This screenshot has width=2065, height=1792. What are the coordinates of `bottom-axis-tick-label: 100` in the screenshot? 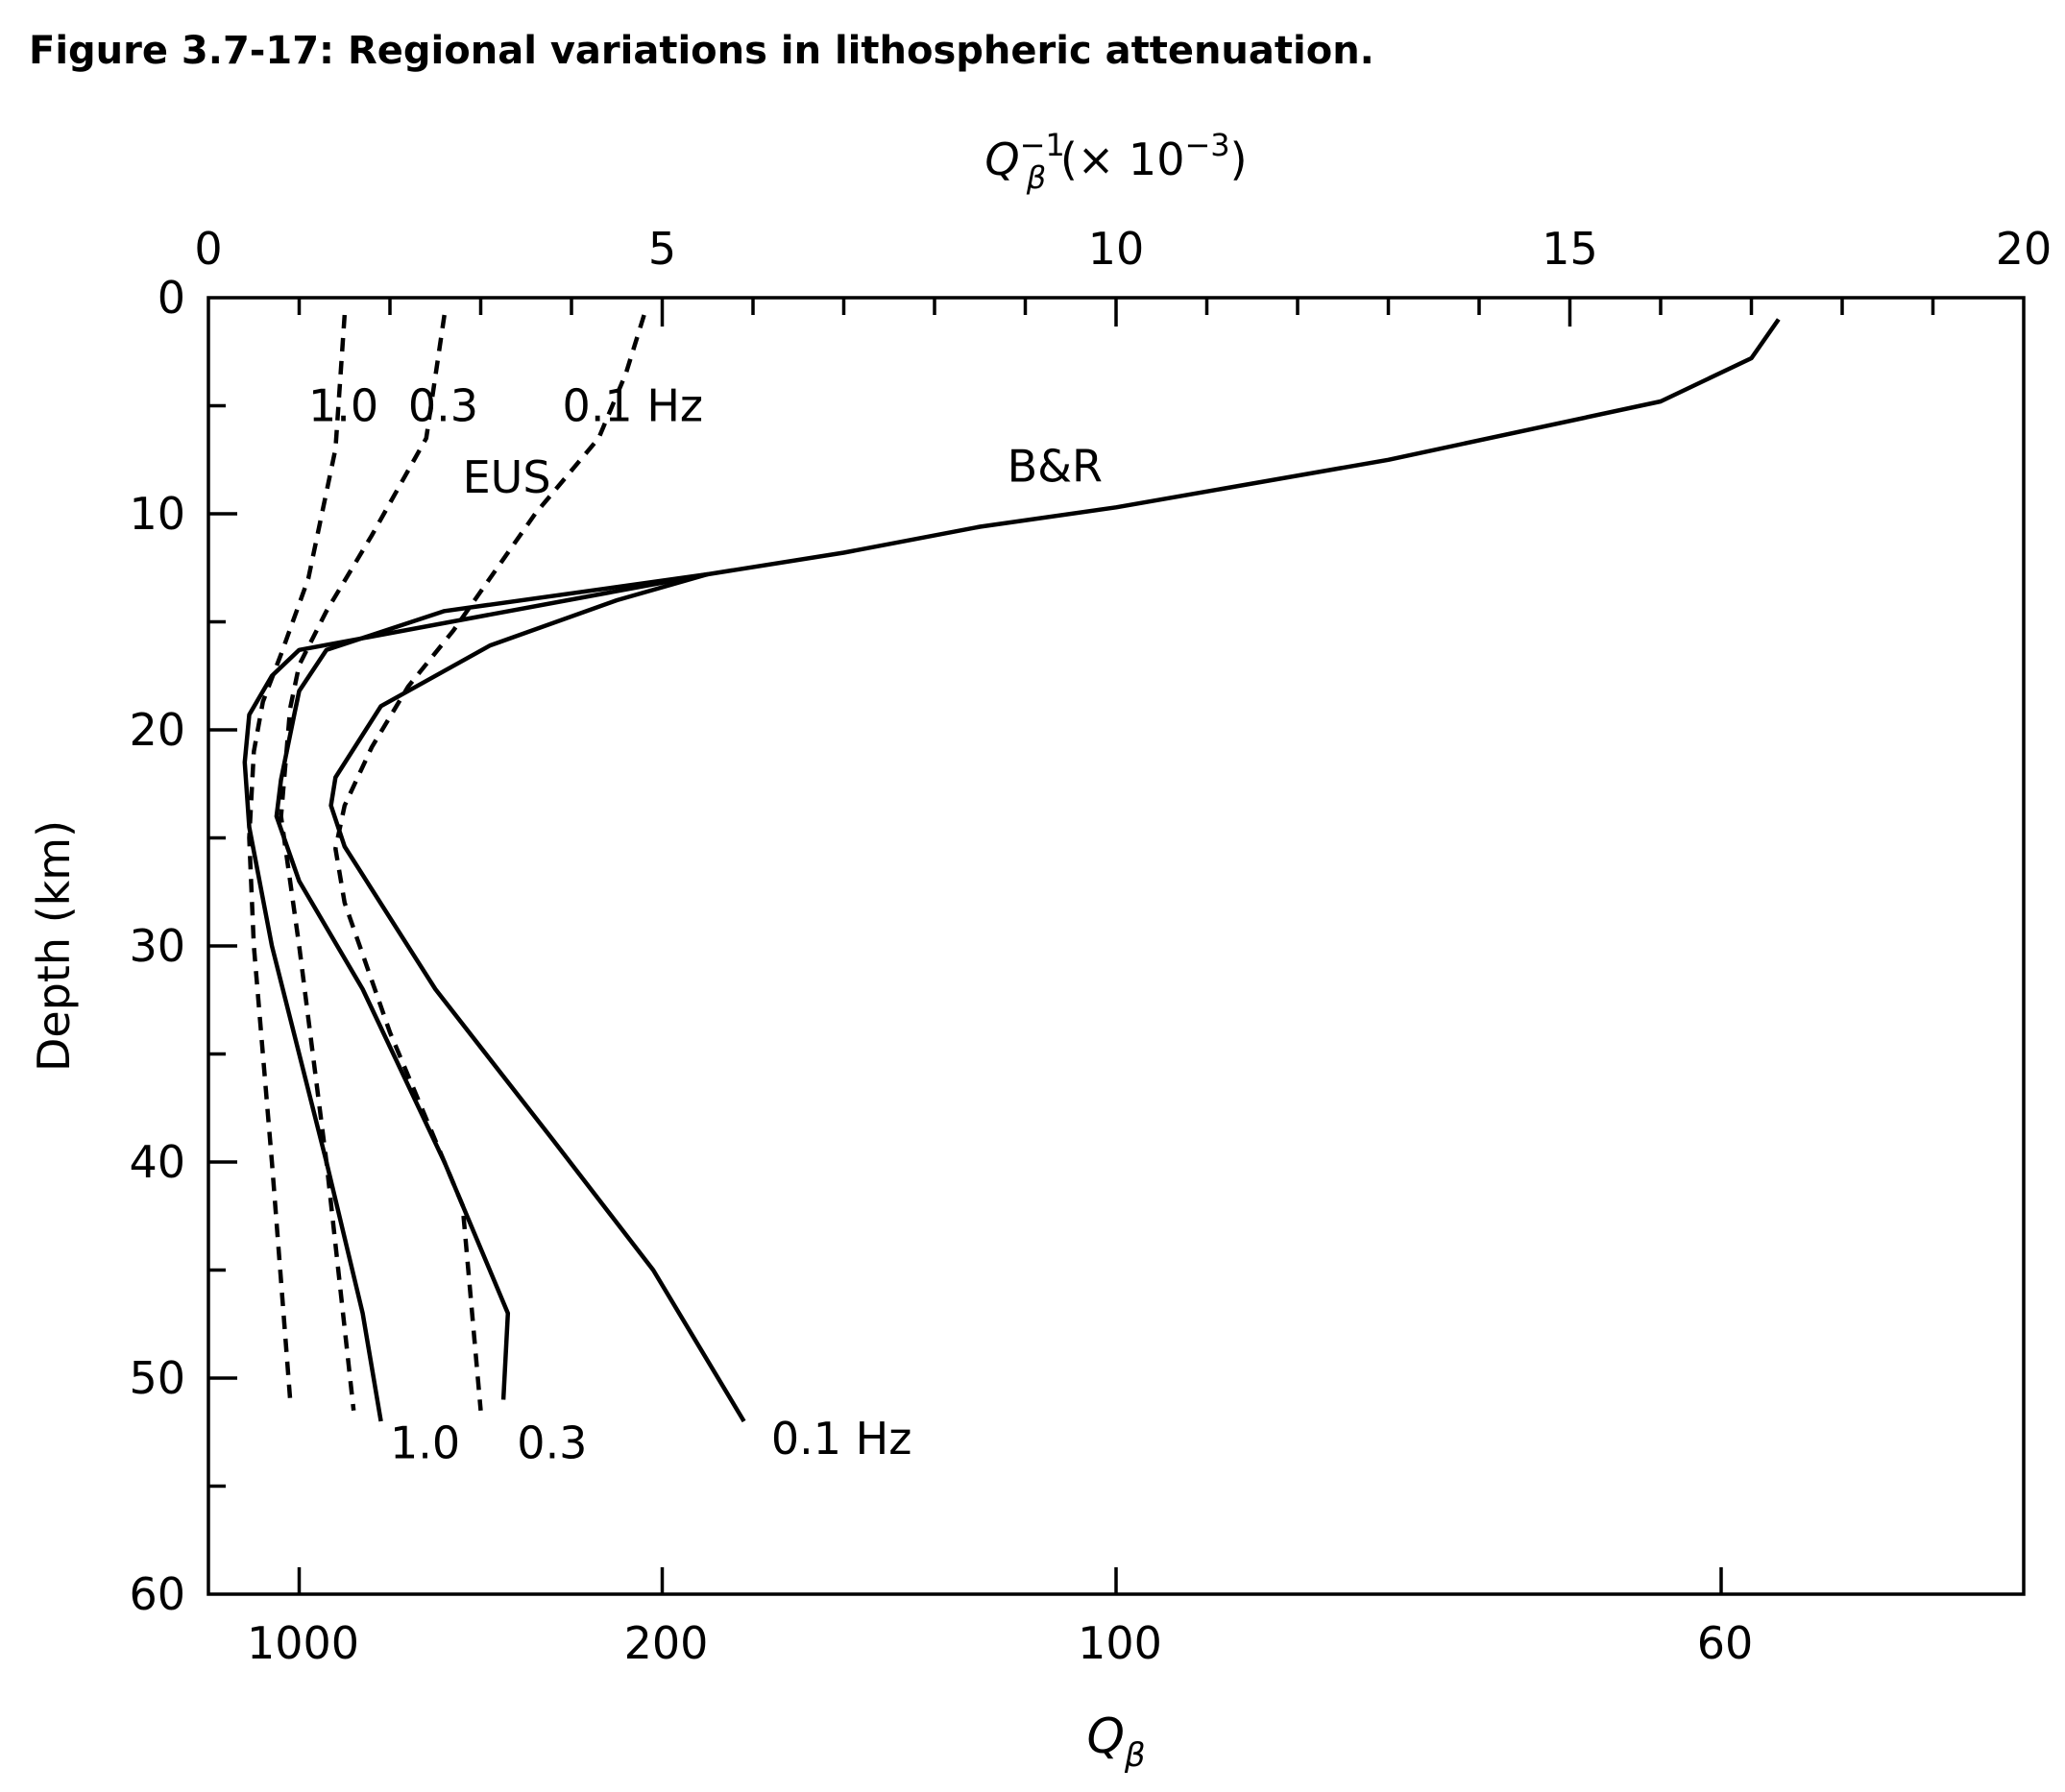 It's located at (1120, 1643).